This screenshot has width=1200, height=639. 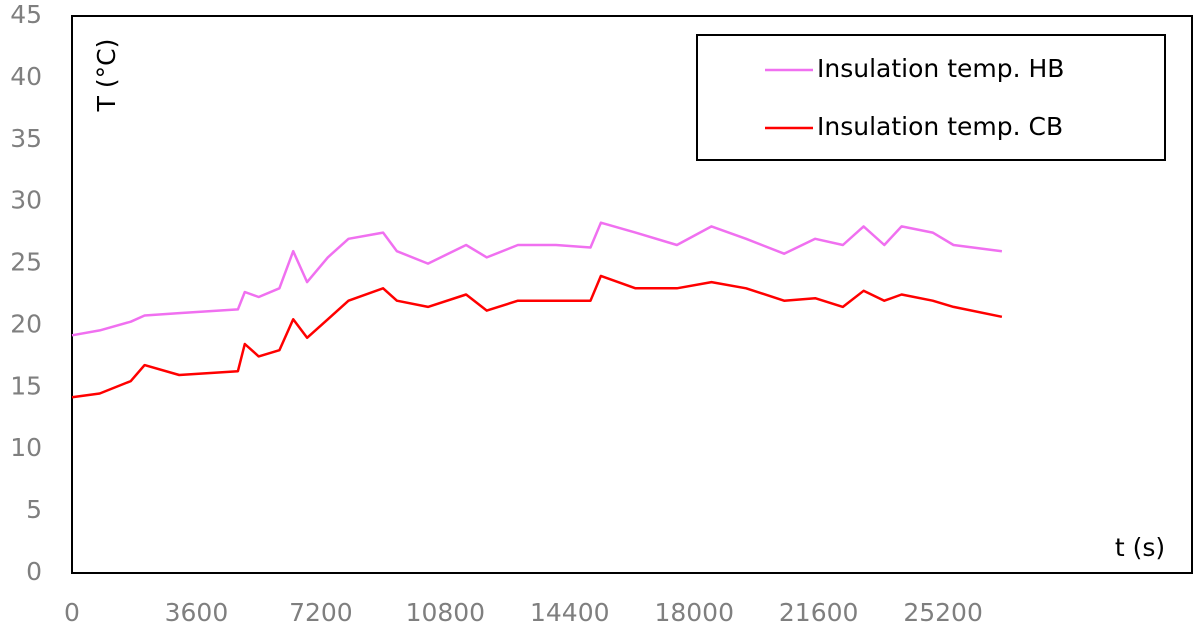 I want to click on y-tick-label: 40, so click(x=26, y=76).